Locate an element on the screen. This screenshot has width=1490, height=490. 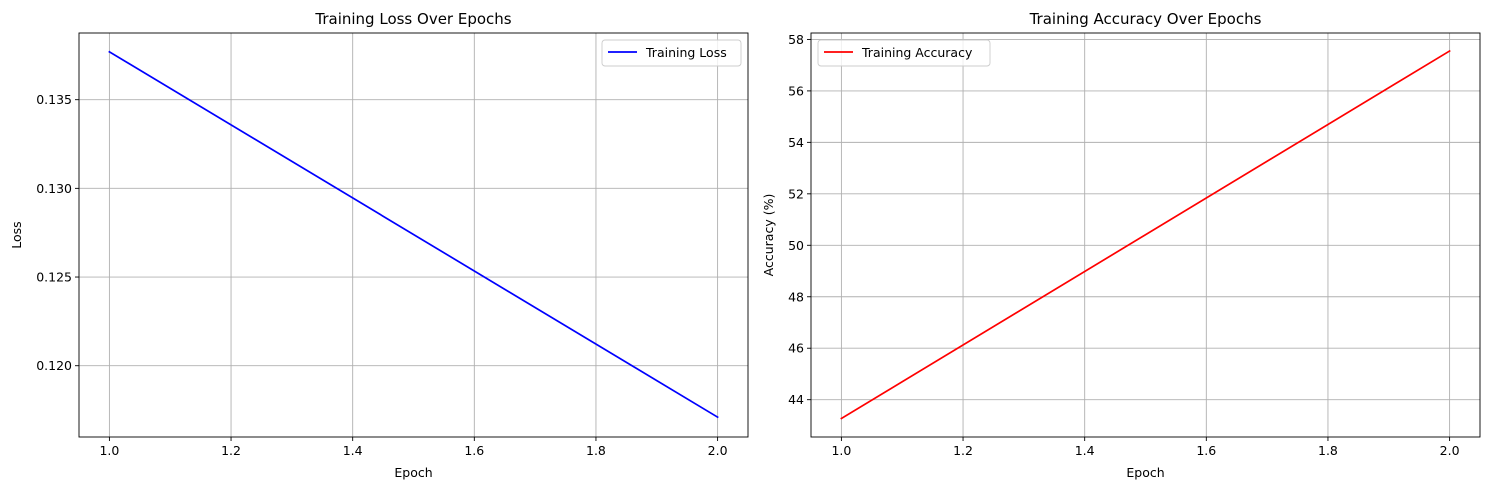
loss-legend-box is located at coordinates (671, 53).